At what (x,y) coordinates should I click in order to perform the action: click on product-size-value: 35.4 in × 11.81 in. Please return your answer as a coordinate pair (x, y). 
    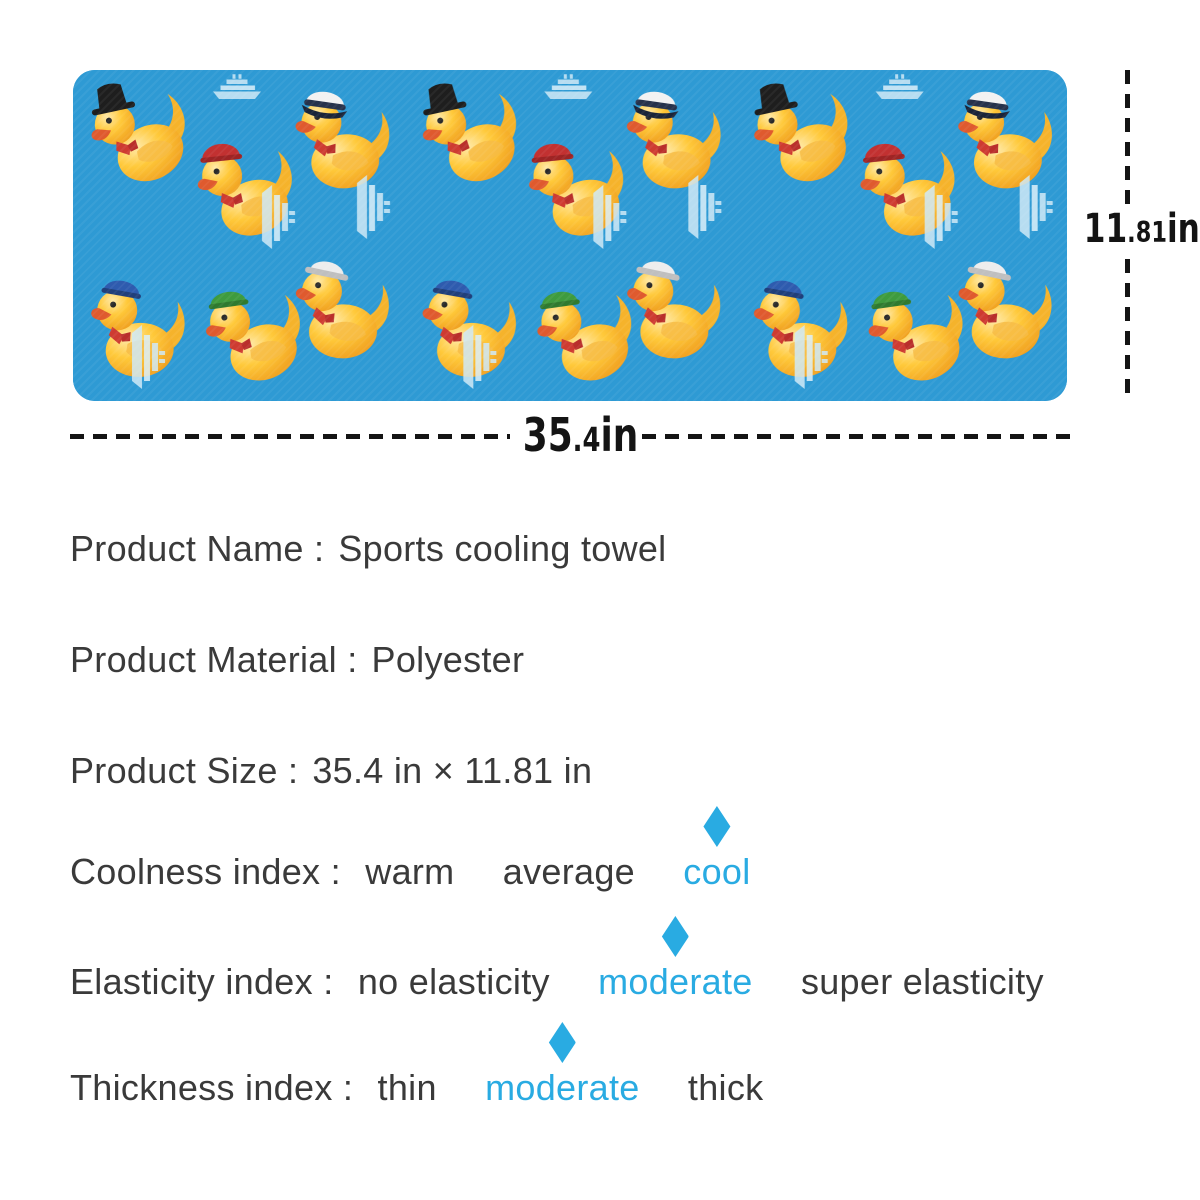
    Looking at the image, I should click on (452, 770).